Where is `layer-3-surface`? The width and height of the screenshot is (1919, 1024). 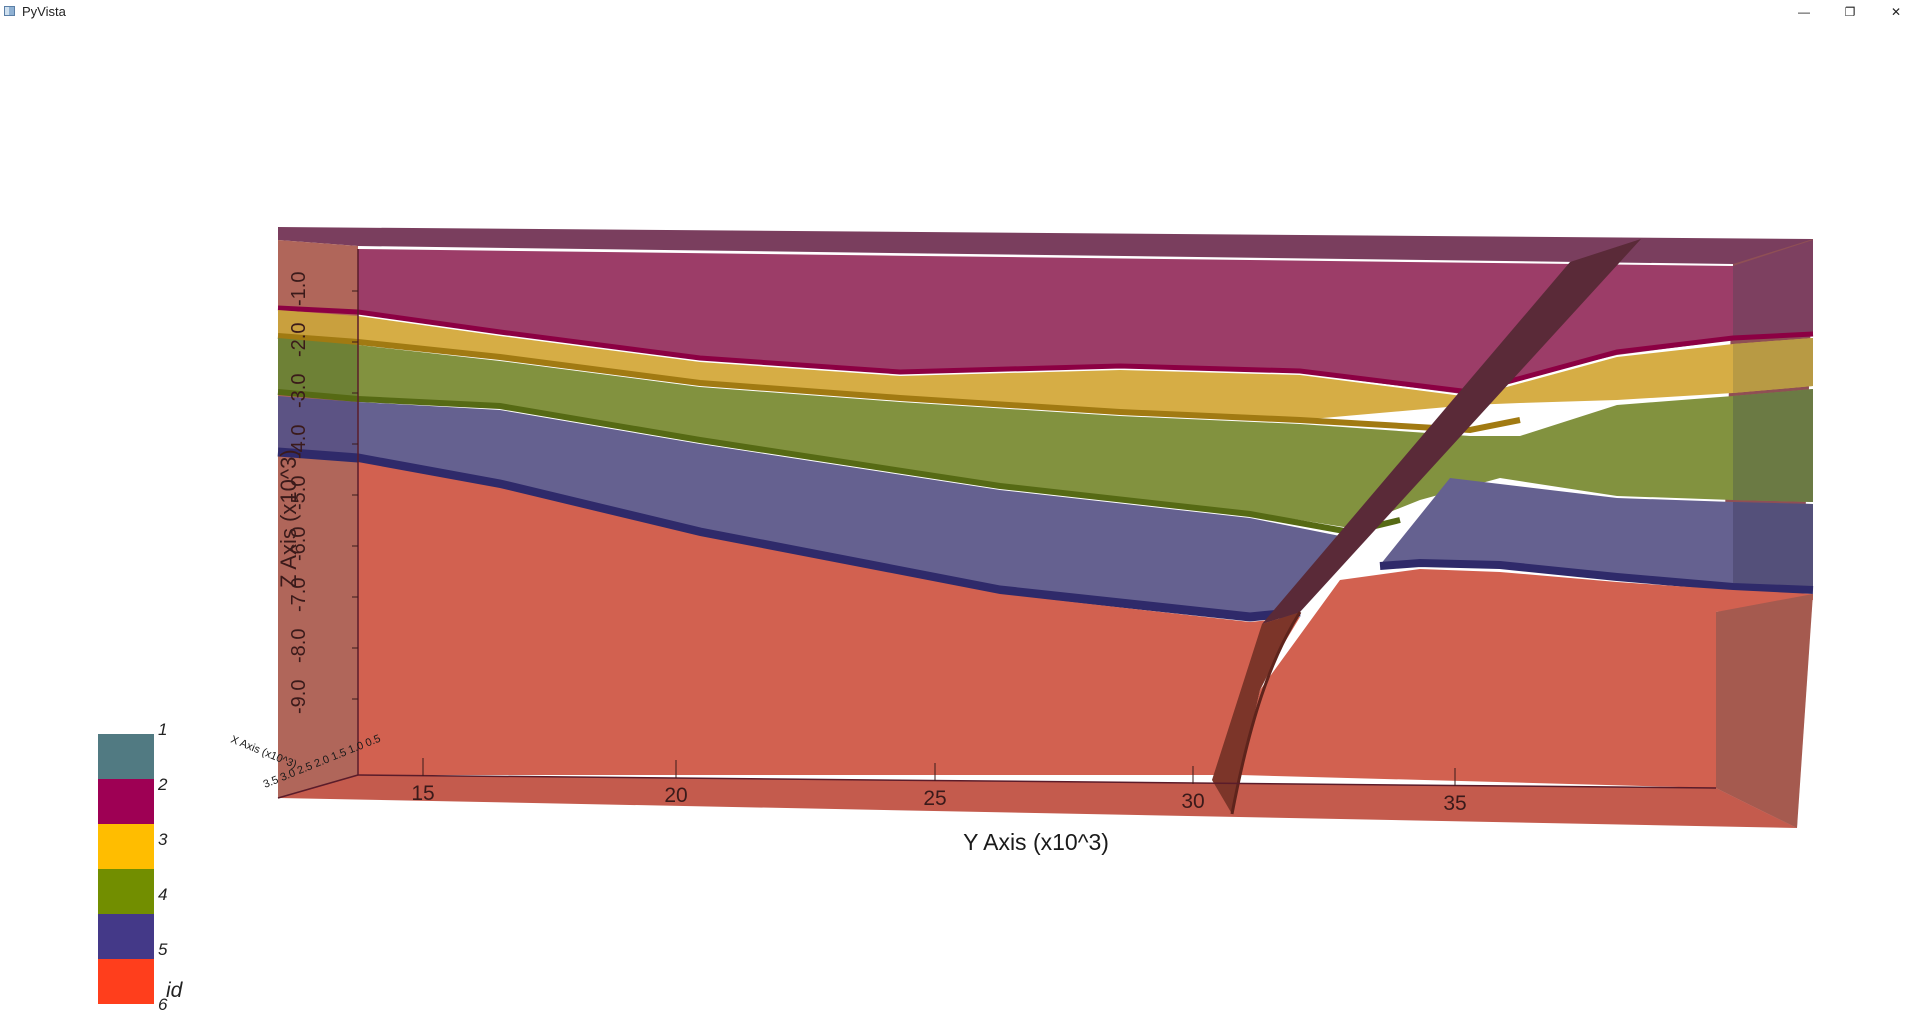
layer-3-surface is located at coordinates (1085, 368).